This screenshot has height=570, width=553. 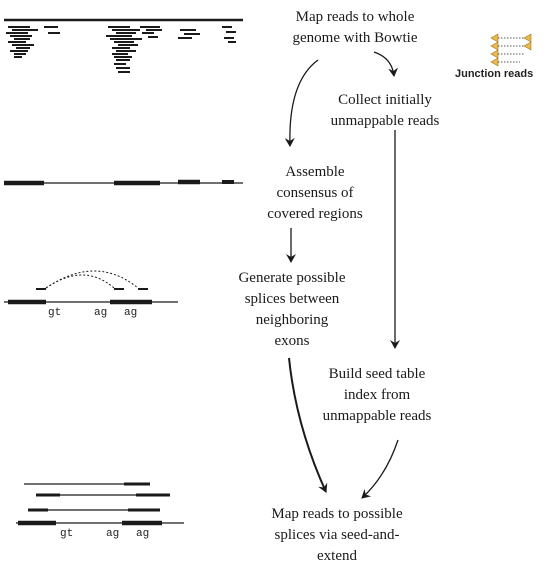 What do you see at coordinates (494, 74) in the screenshot?
I see `junction-reads-label: Junction reads` at bounding box center [494, 74].